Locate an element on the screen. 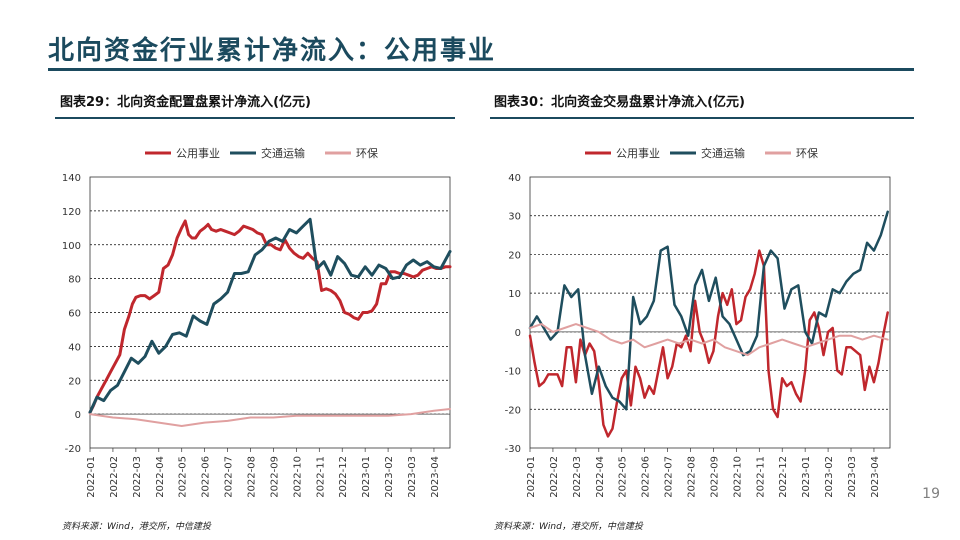  y-tick-label: -30 is located at coordinates (513, 449).